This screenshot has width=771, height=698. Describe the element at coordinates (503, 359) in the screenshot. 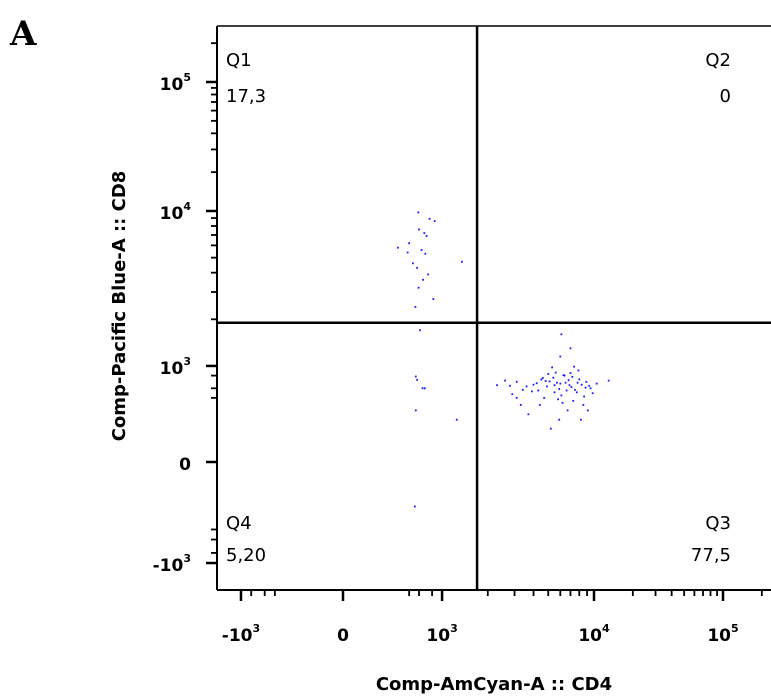

I see `scatter-points` at that location.